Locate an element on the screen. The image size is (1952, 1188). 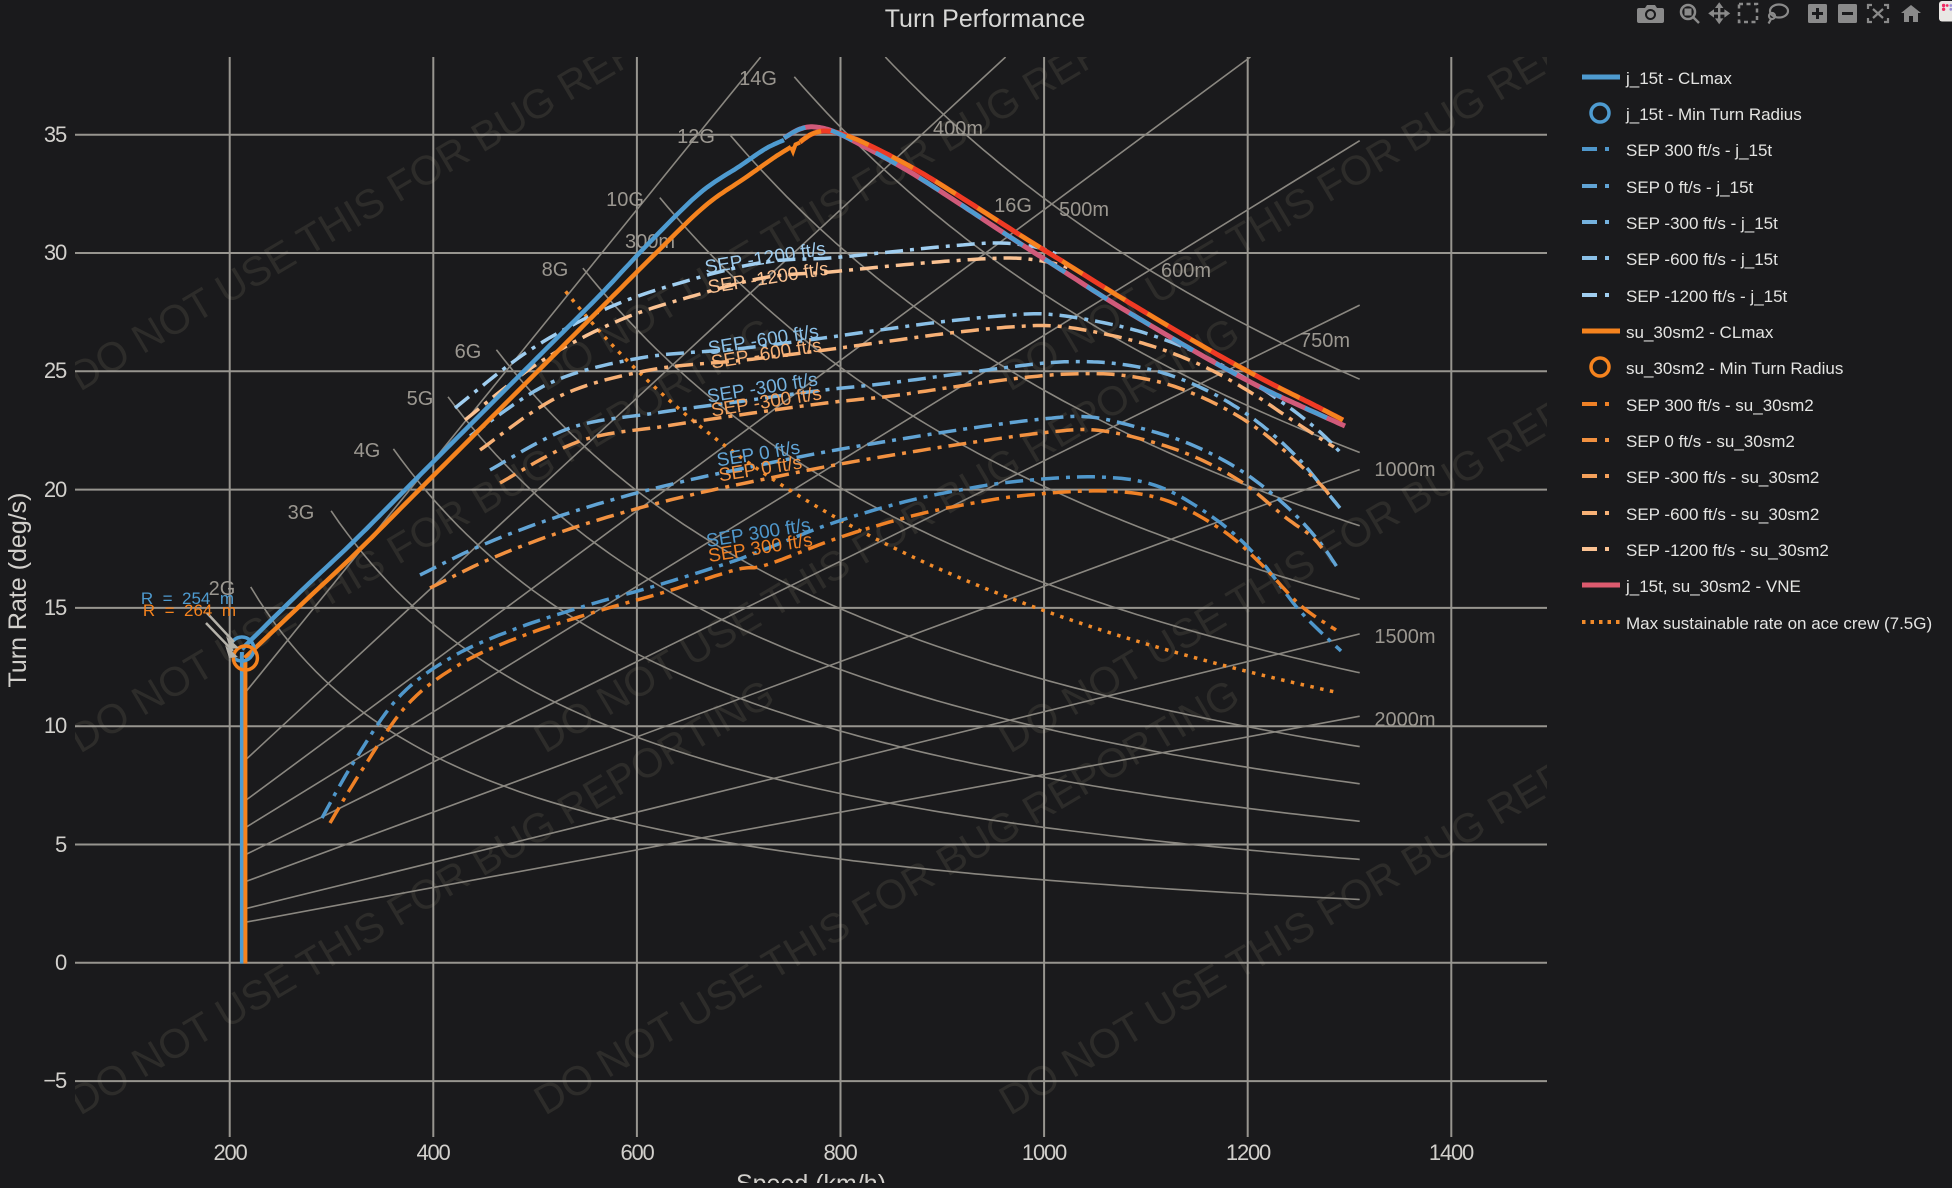
svg-text: 16G is located at coordinates (1013, 206).